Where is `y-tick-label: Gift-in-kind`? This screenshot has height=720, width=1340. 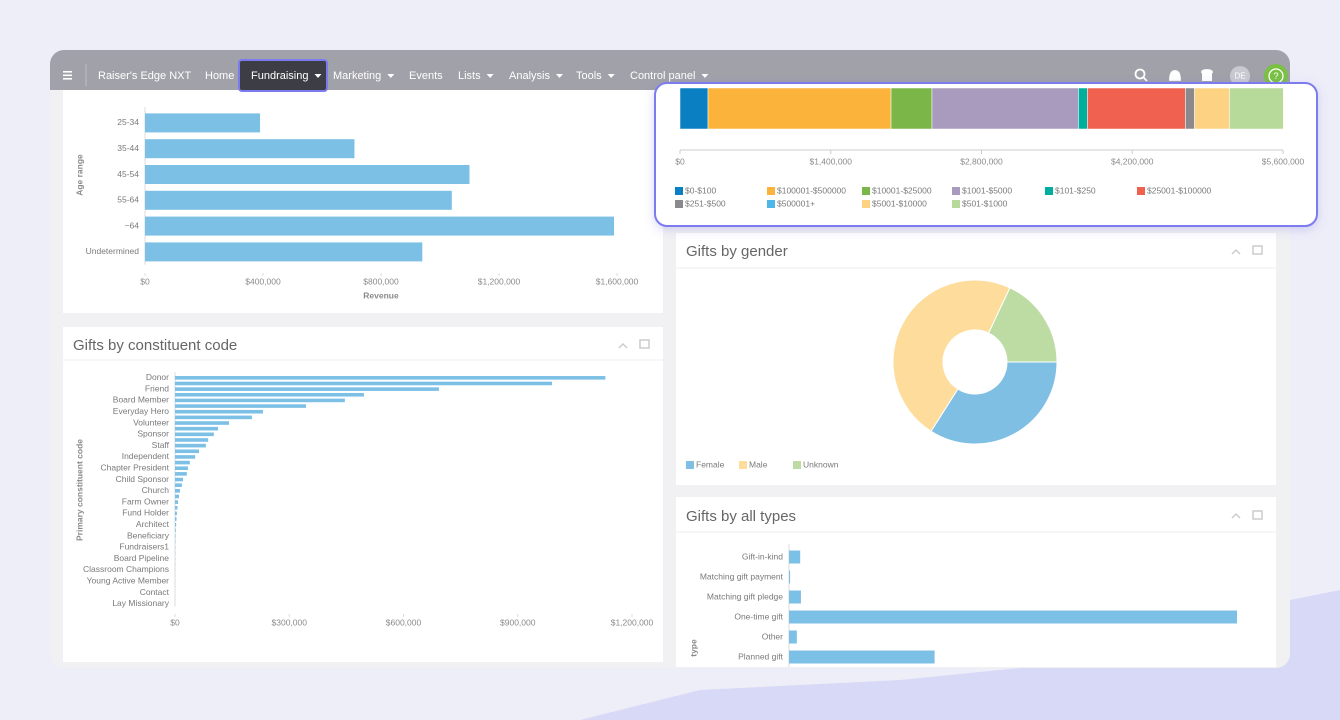 y-tick-label: Gift-in-kind is located at coordinates (762, 556).